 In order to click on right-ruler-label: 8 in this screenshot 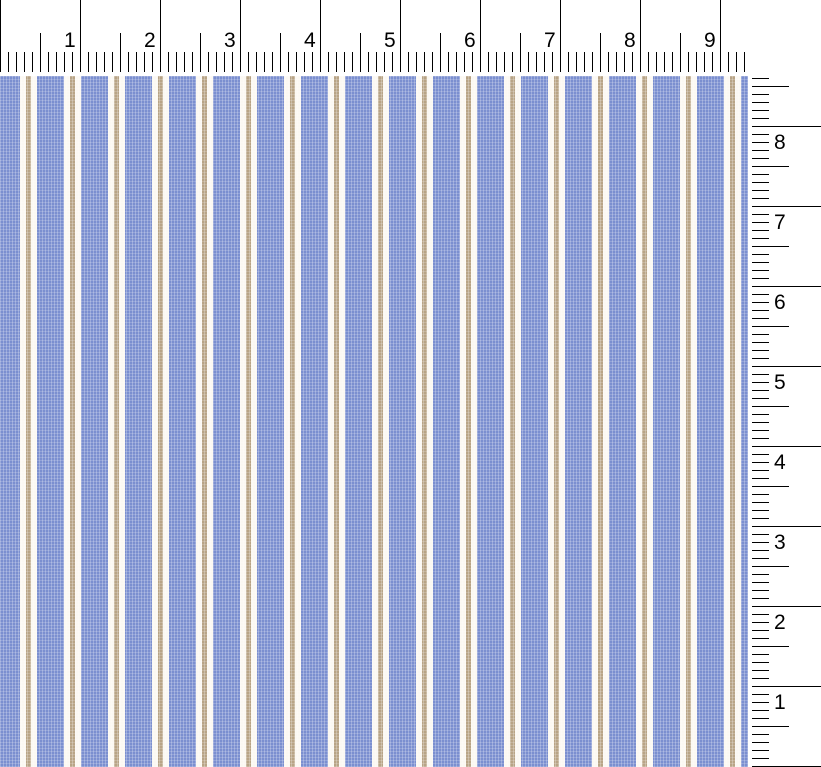, I will do `click(780, 142)`.